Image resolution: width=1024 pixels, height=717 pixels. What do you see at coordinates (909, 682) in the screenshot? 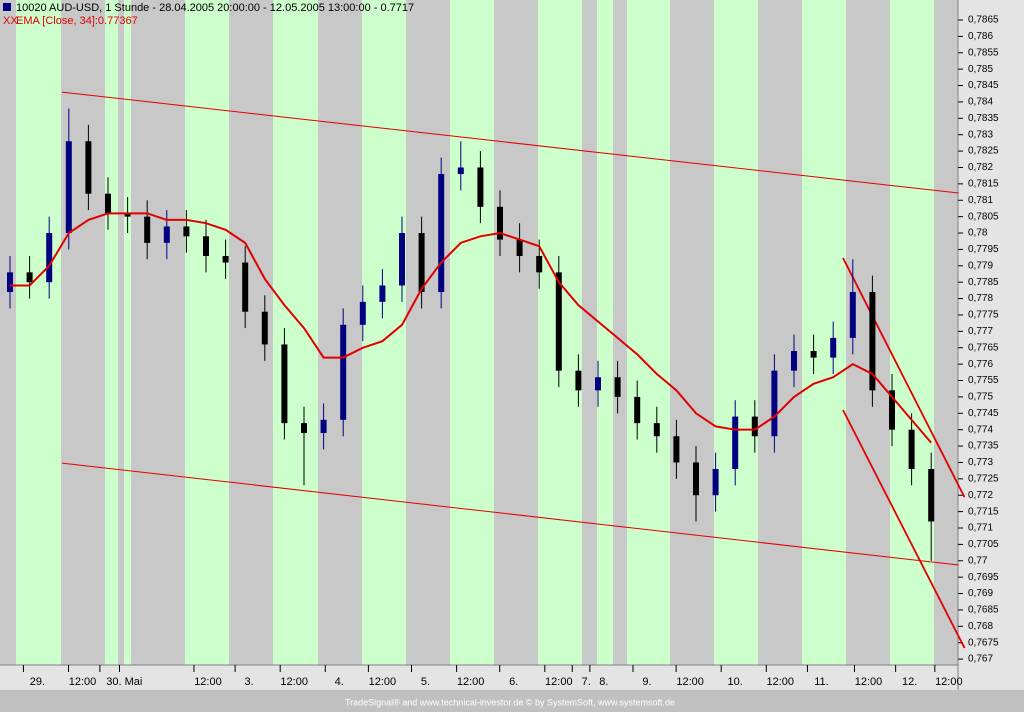
I see `x-tick-label: 12.` at bounding box center [909, 682].